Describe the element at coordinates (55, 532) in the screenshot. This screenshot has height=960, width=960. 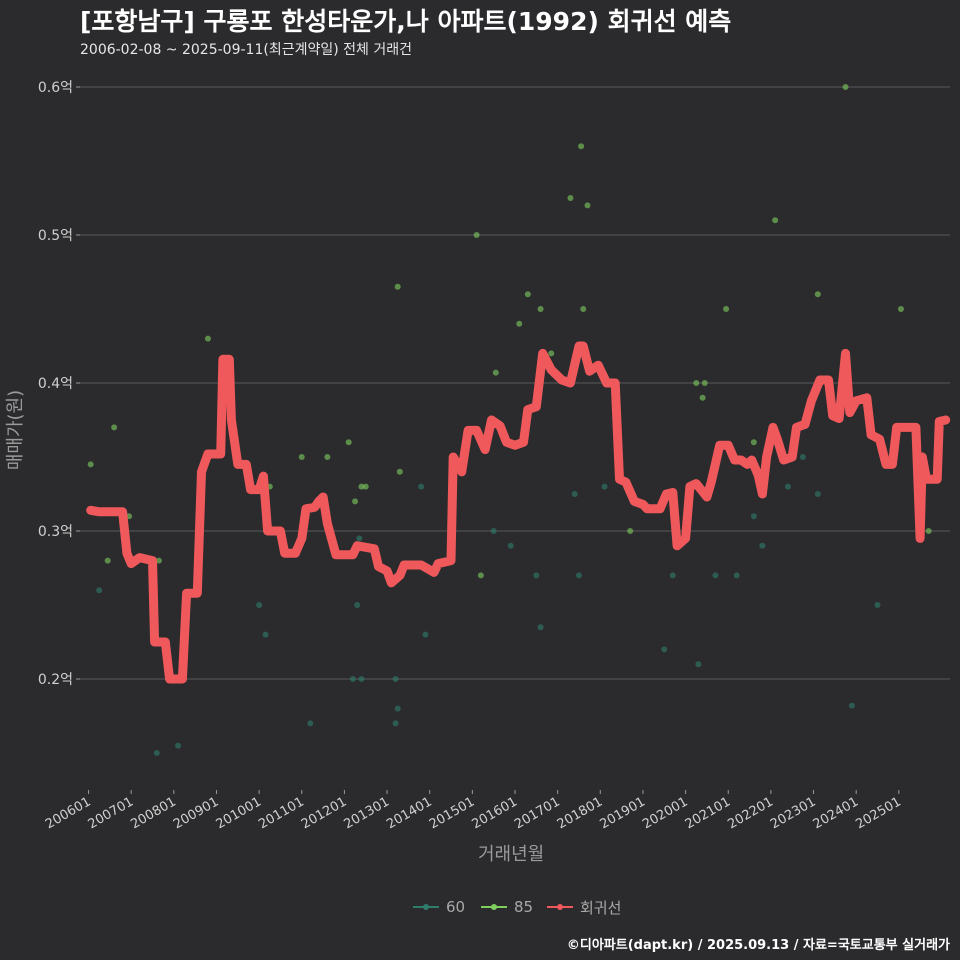
I see `y-tick-label: 0.3억` at that location.